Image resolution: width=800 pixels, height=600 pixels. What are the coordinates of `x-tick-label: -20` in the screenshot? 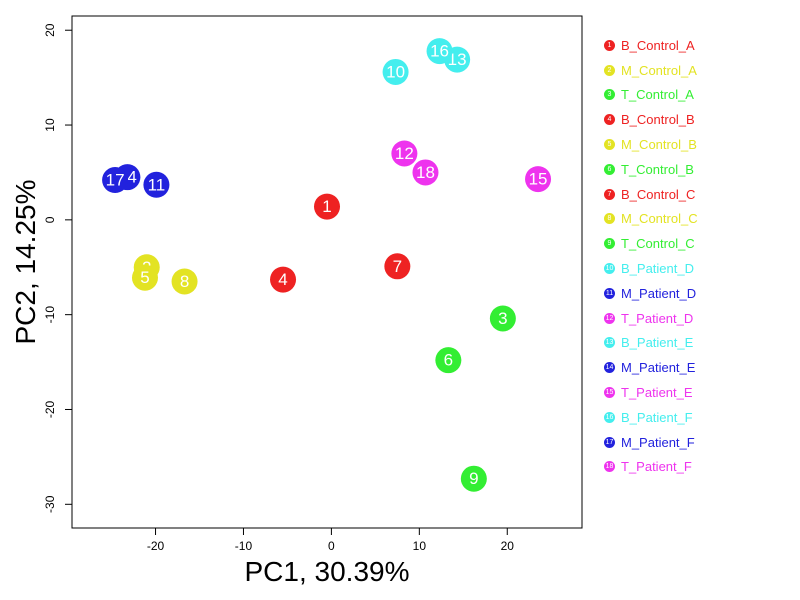 It's located at (156, 546).